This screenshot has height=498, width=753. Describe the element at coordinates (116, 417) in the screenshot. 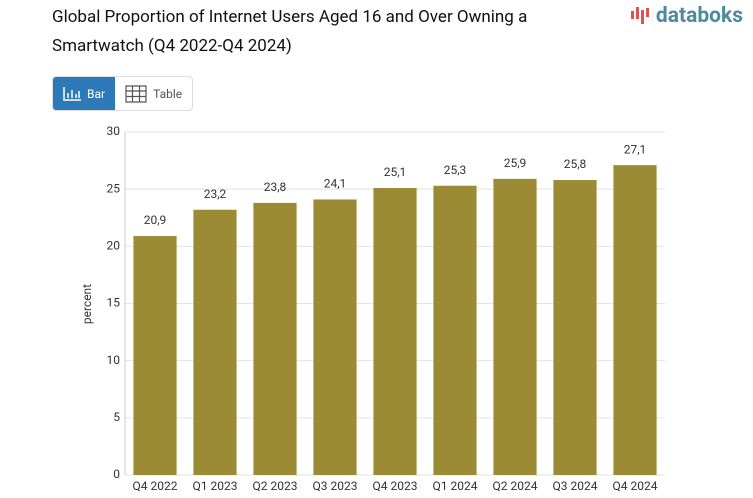

I see `y-tick-label: 5` at that location.